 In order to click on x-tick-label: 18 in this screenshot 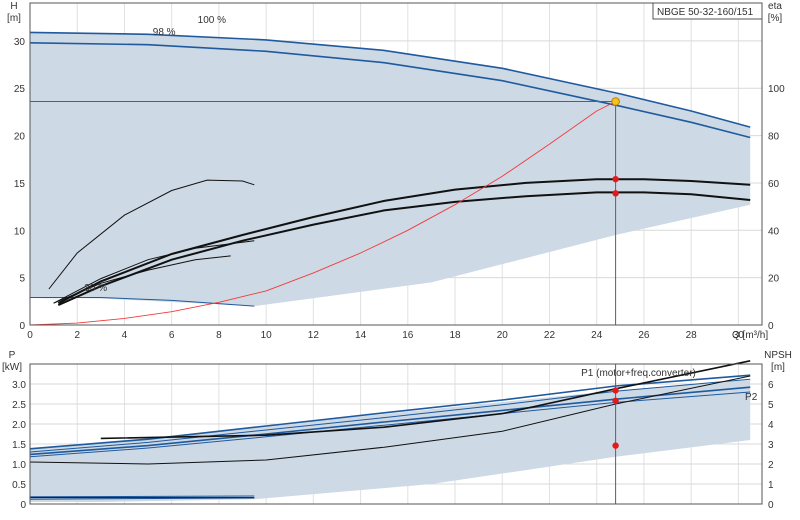, I will do `click(455, 335)`.